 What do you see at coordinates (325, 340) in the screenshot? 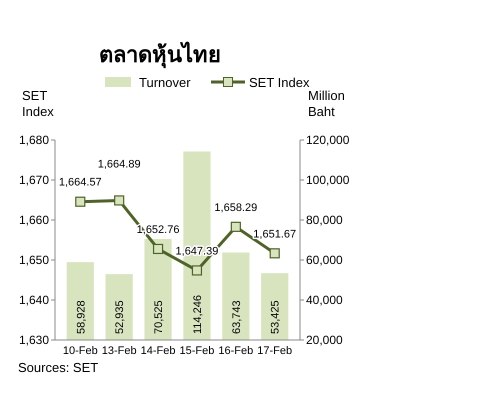
I see `y2-tick-label: 20,000` at bounding box center [325, 340].